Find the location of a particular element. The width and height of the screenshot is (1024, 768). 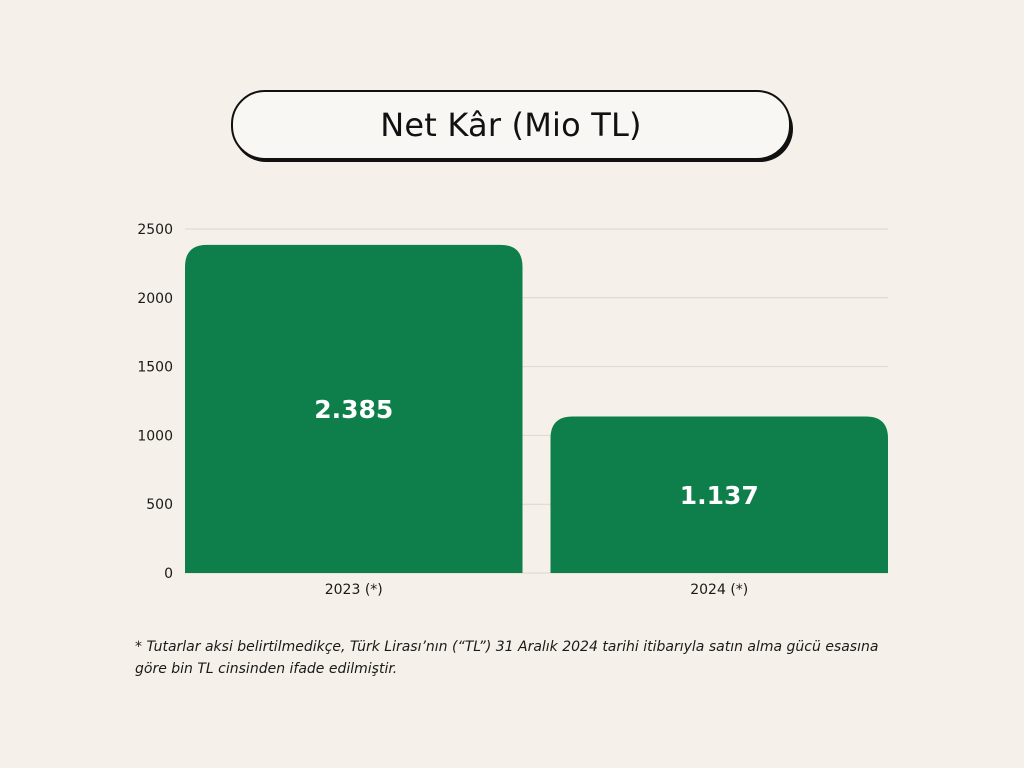

chart-title: Net Kâr (Mio TL) is located at coordinates (511, 125).